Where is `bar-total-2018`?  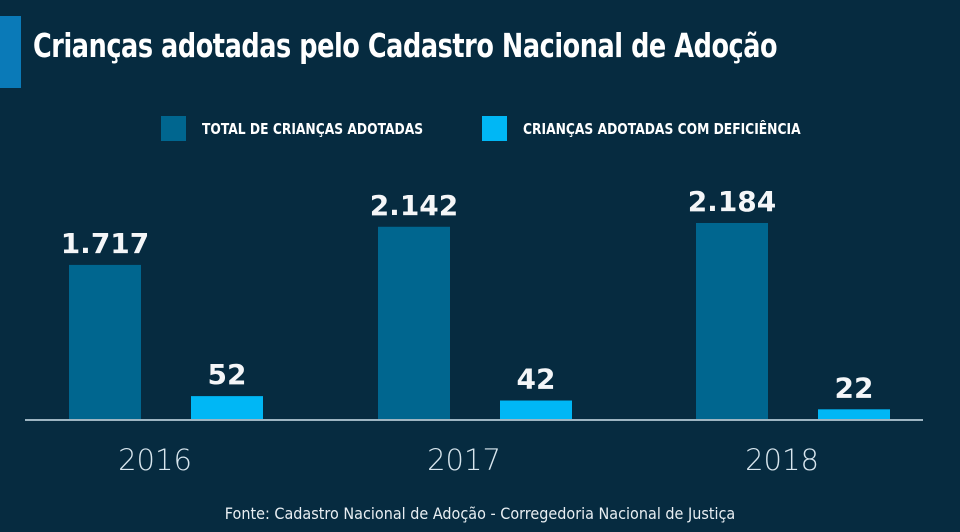 bar-total-2018 is located at coordinates (732, 321).